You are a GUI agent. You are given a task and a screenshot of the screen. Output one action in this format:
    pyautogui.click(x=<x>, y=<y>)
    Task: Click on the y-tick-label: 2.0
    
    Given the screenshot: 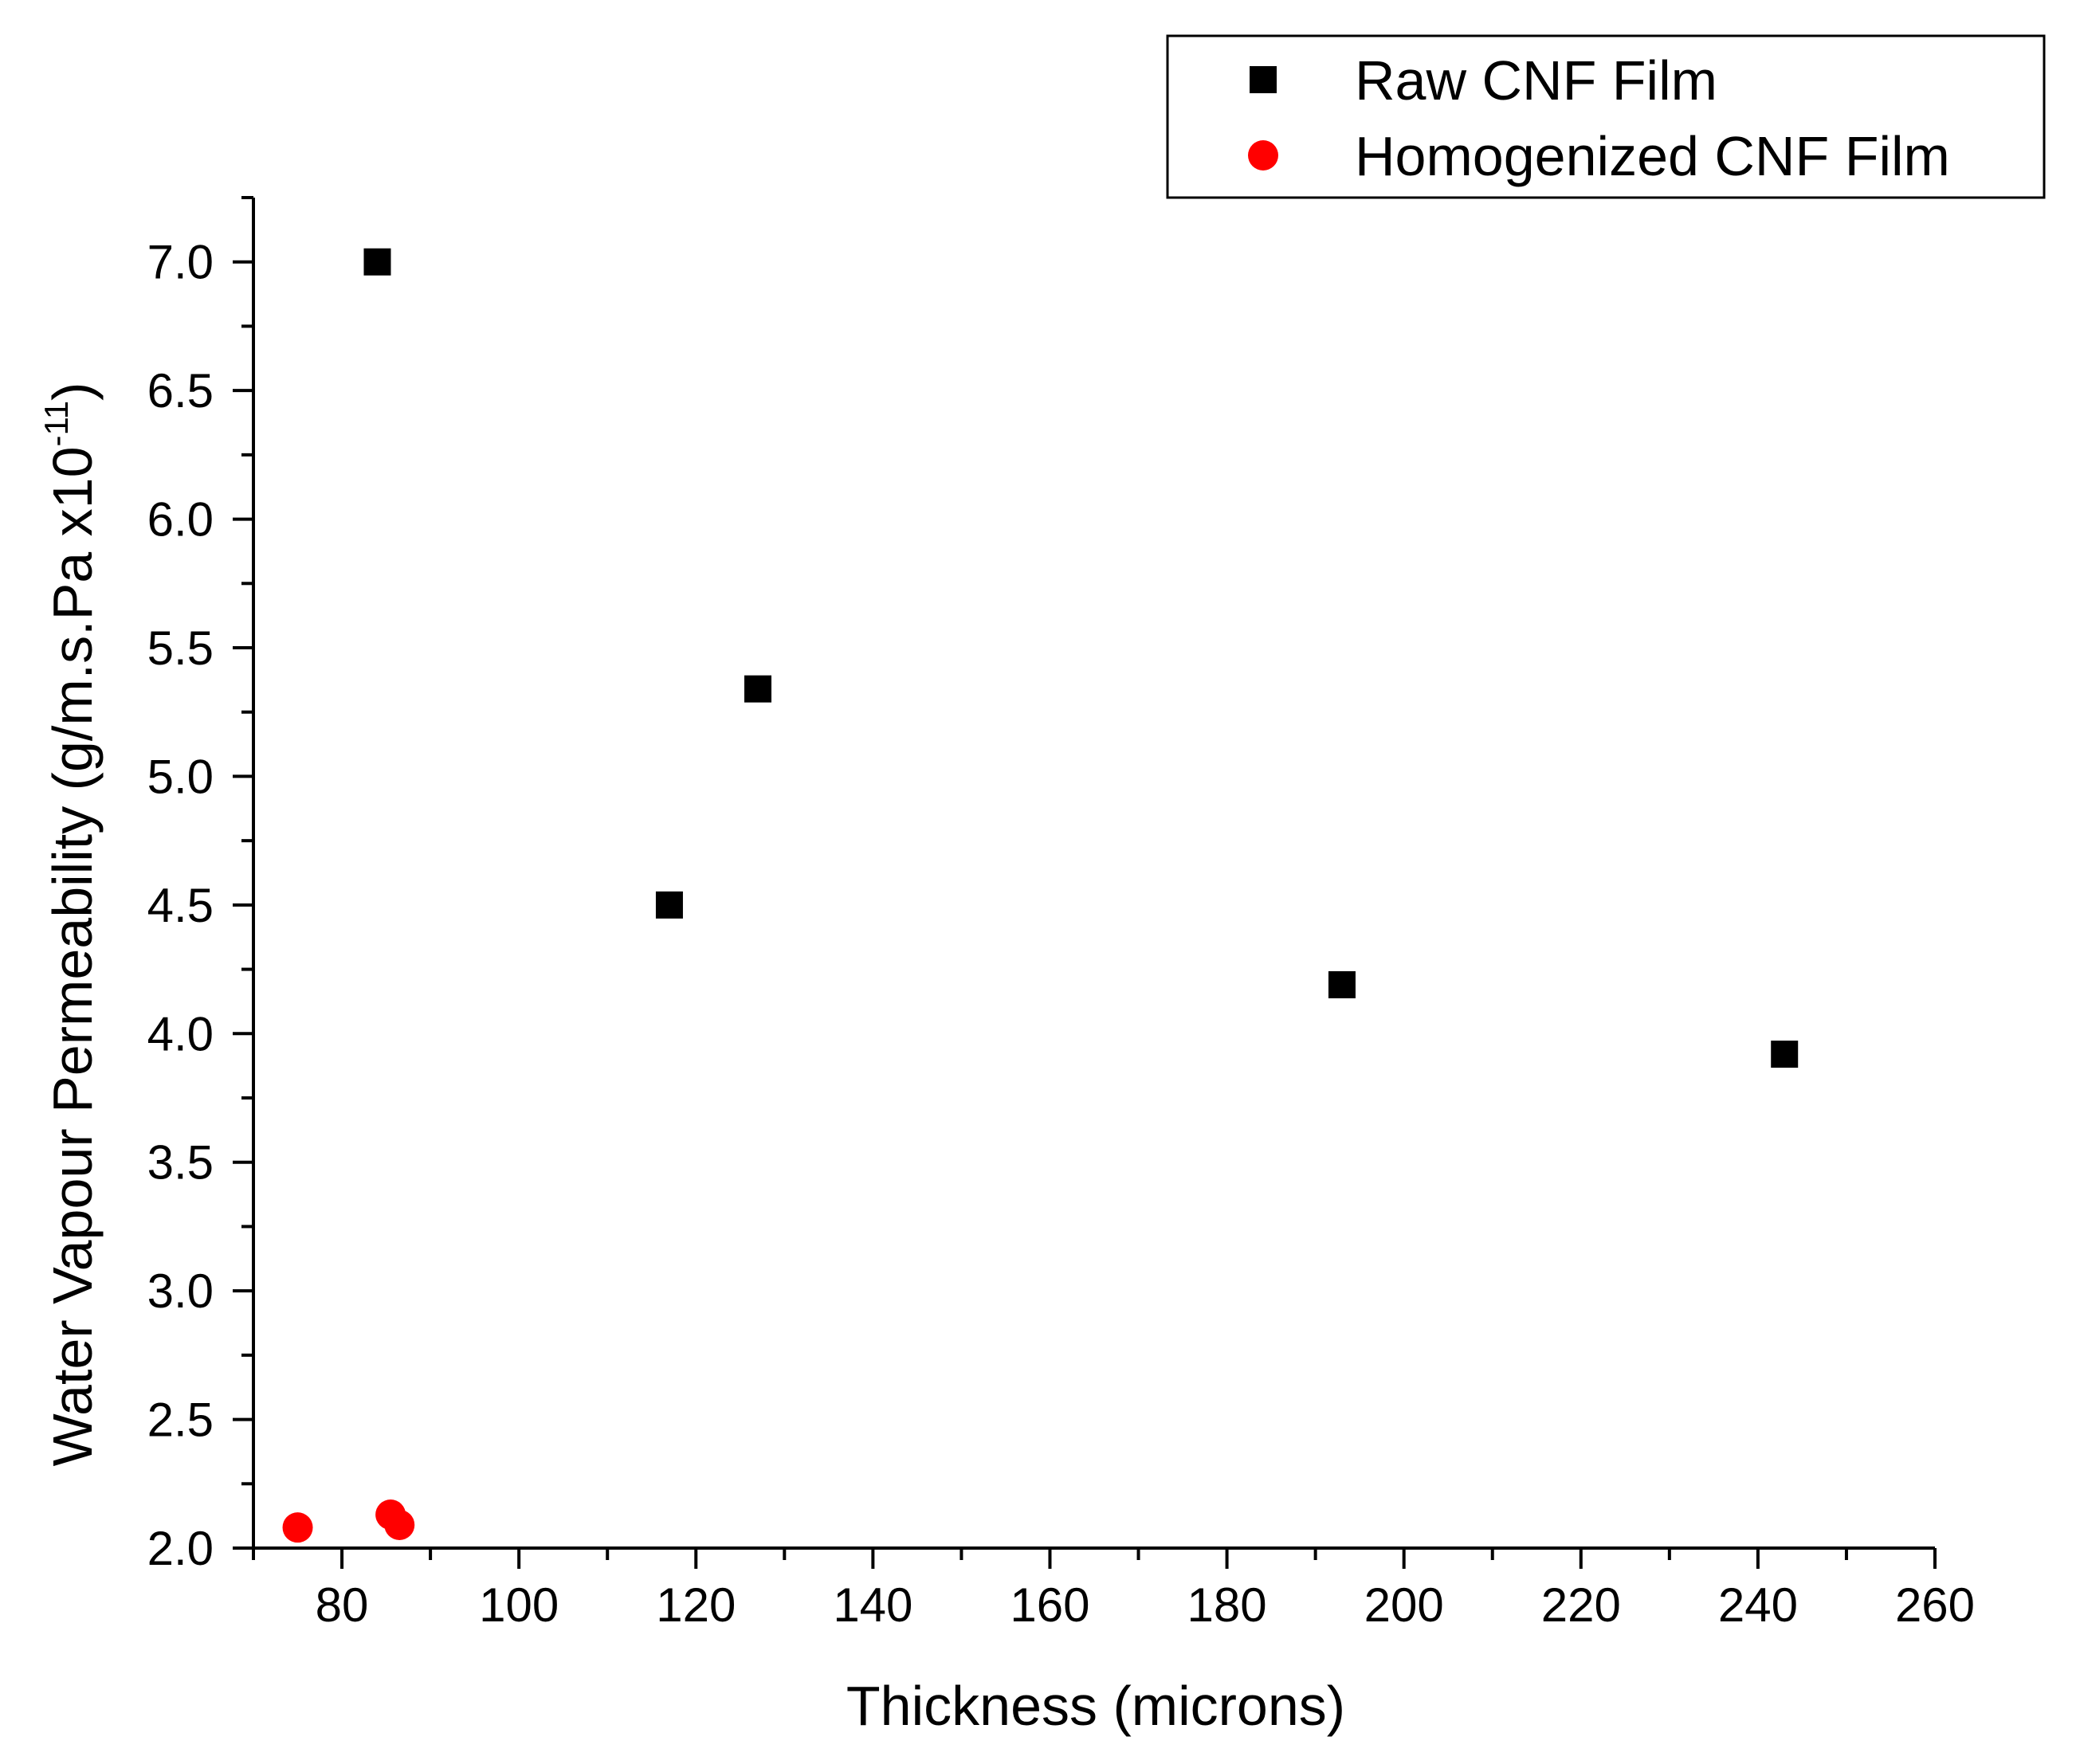 What is the action you would take?
    pyautogui.click(x=180, y=1548)
    